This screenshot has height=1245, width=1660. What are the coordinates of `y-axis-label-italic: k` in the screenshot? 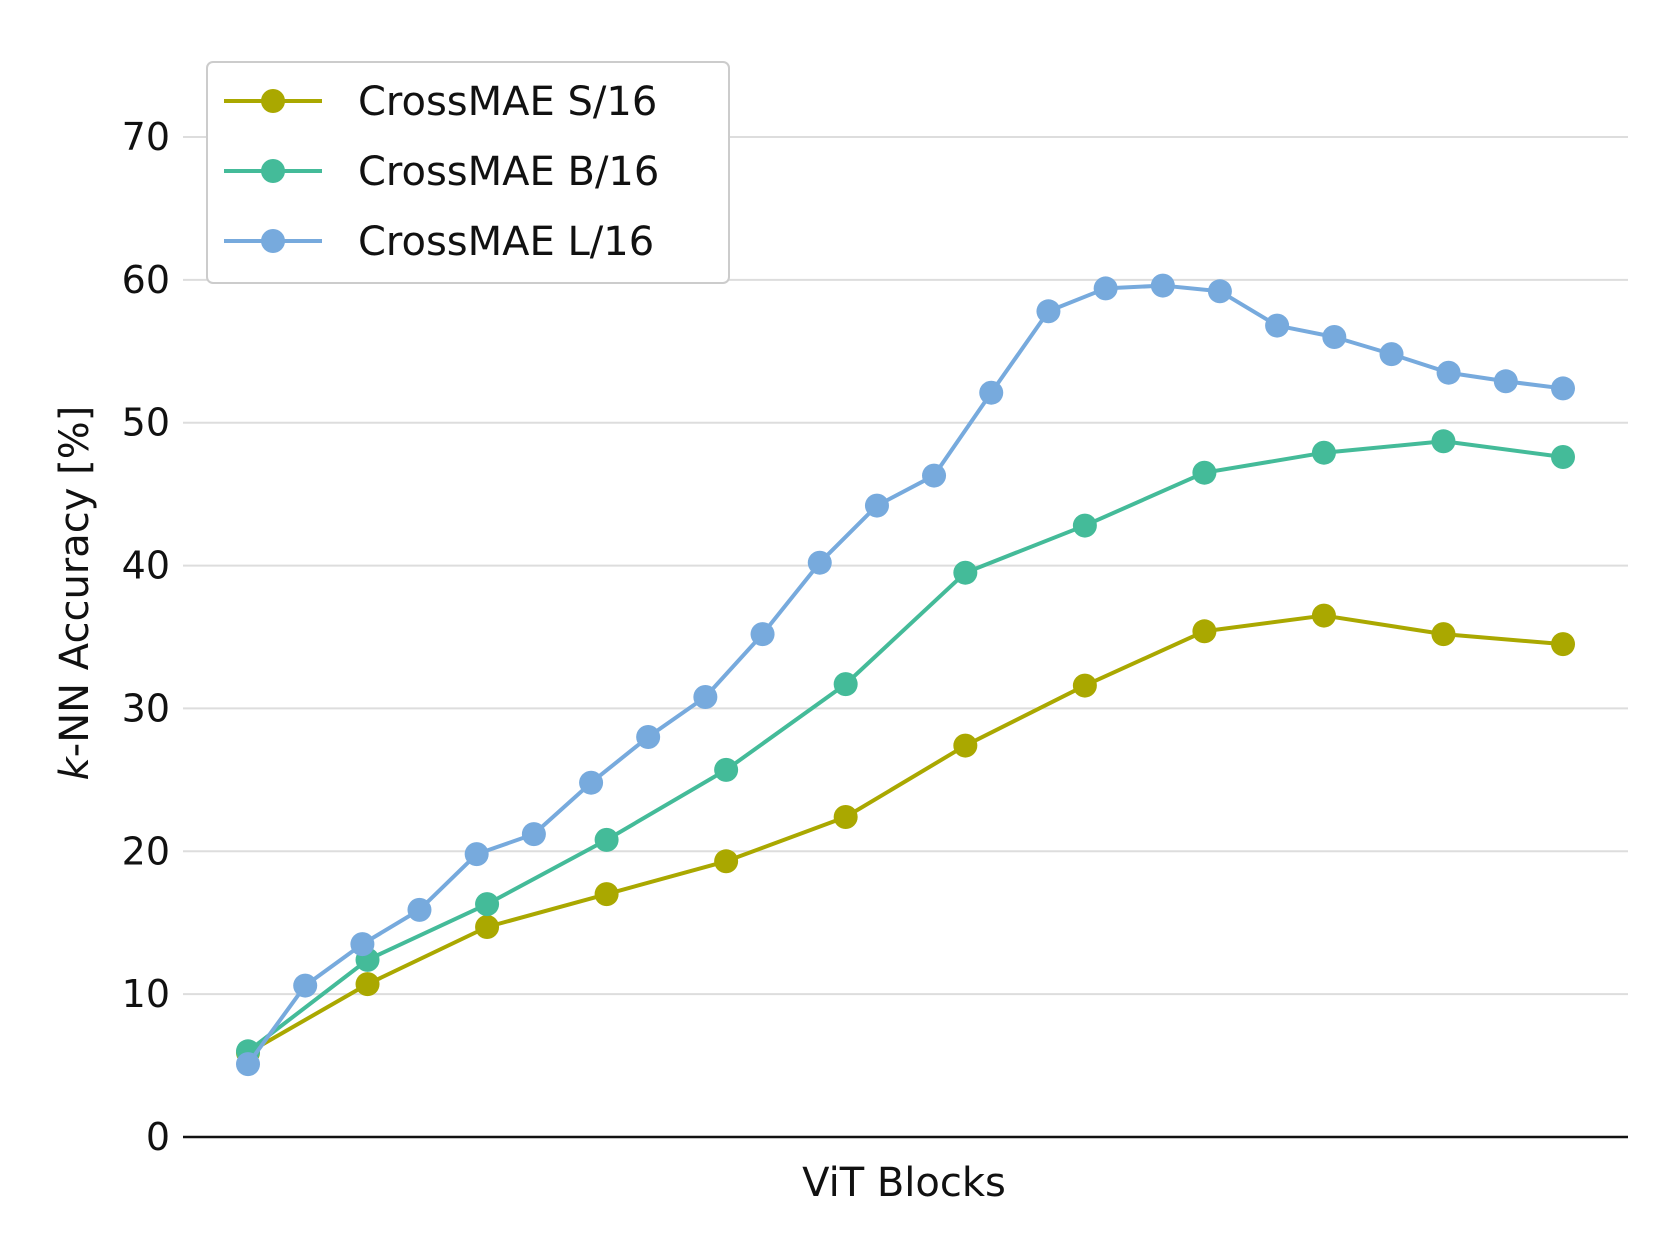 It's located at (75, 767).